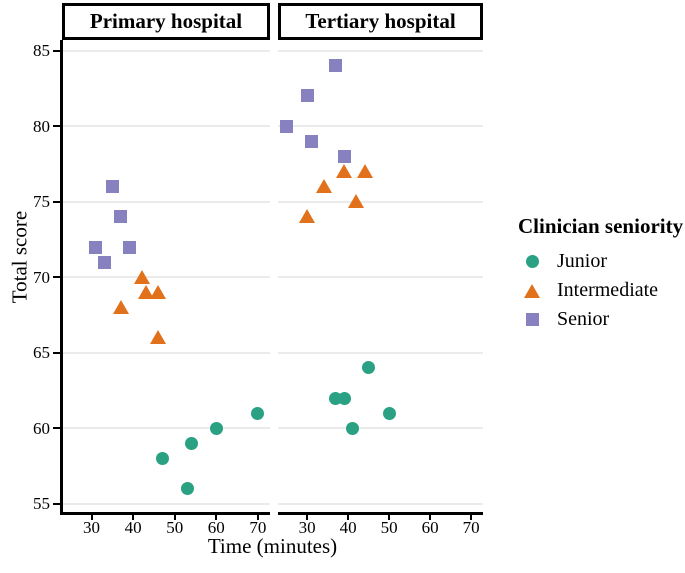 Image resolution: width=685 pixels, height=573 pixels. Describe the element at coordinates (41, 353) in the screenshot. I see `y-tick-label: 65` at that location.